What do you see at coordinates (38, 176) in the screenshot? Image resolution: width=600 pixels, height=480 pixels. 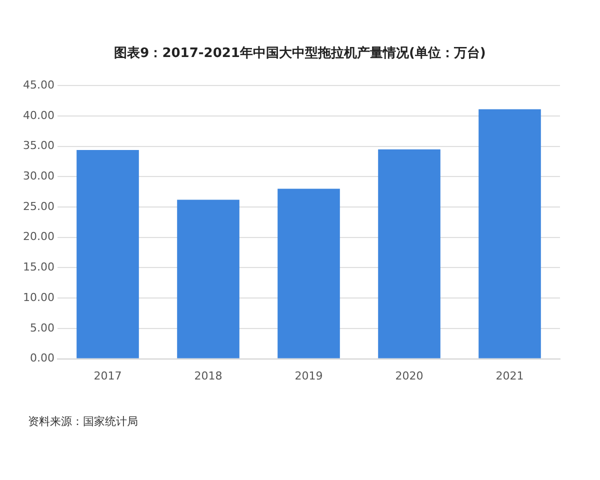 I see `y-tick-label: 30.00` at bounding box center [38, 176].